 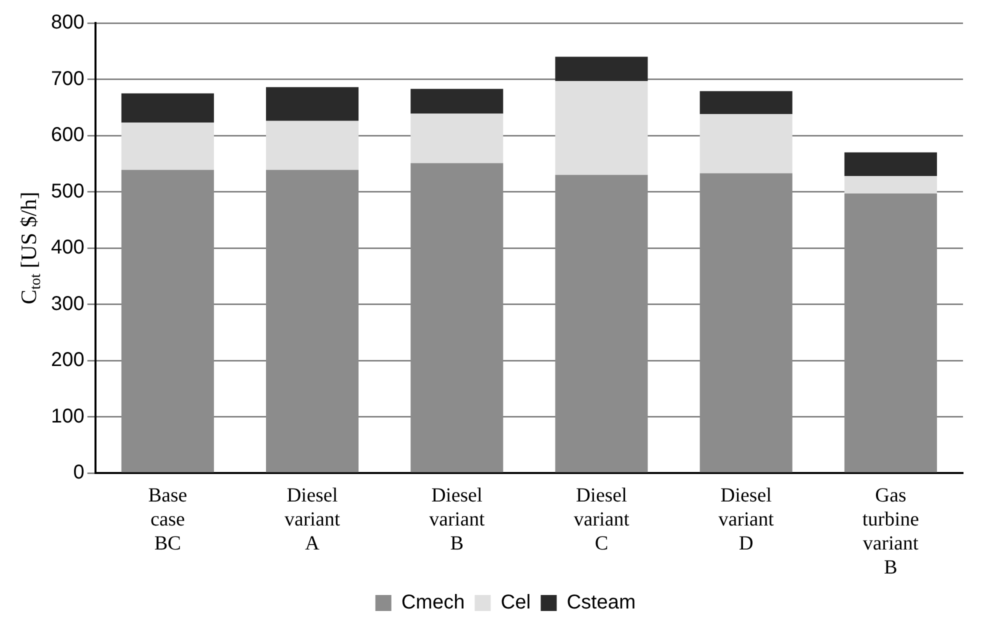 I want to click on y-tick-label: 600, so click(x=67, y=135).